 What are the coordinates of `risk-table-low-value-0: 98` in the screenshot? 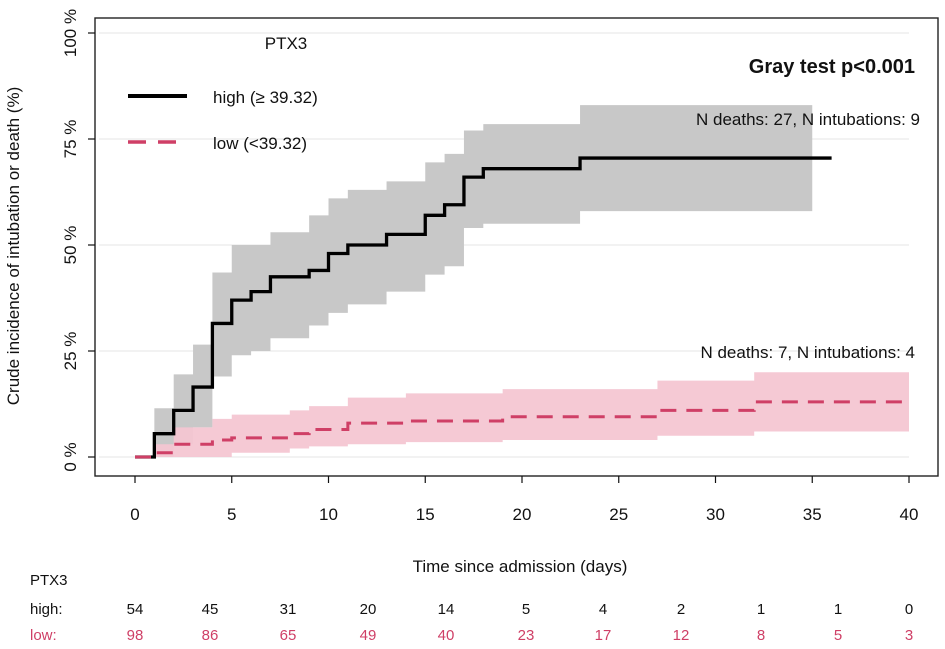 It's located at (135, 635).